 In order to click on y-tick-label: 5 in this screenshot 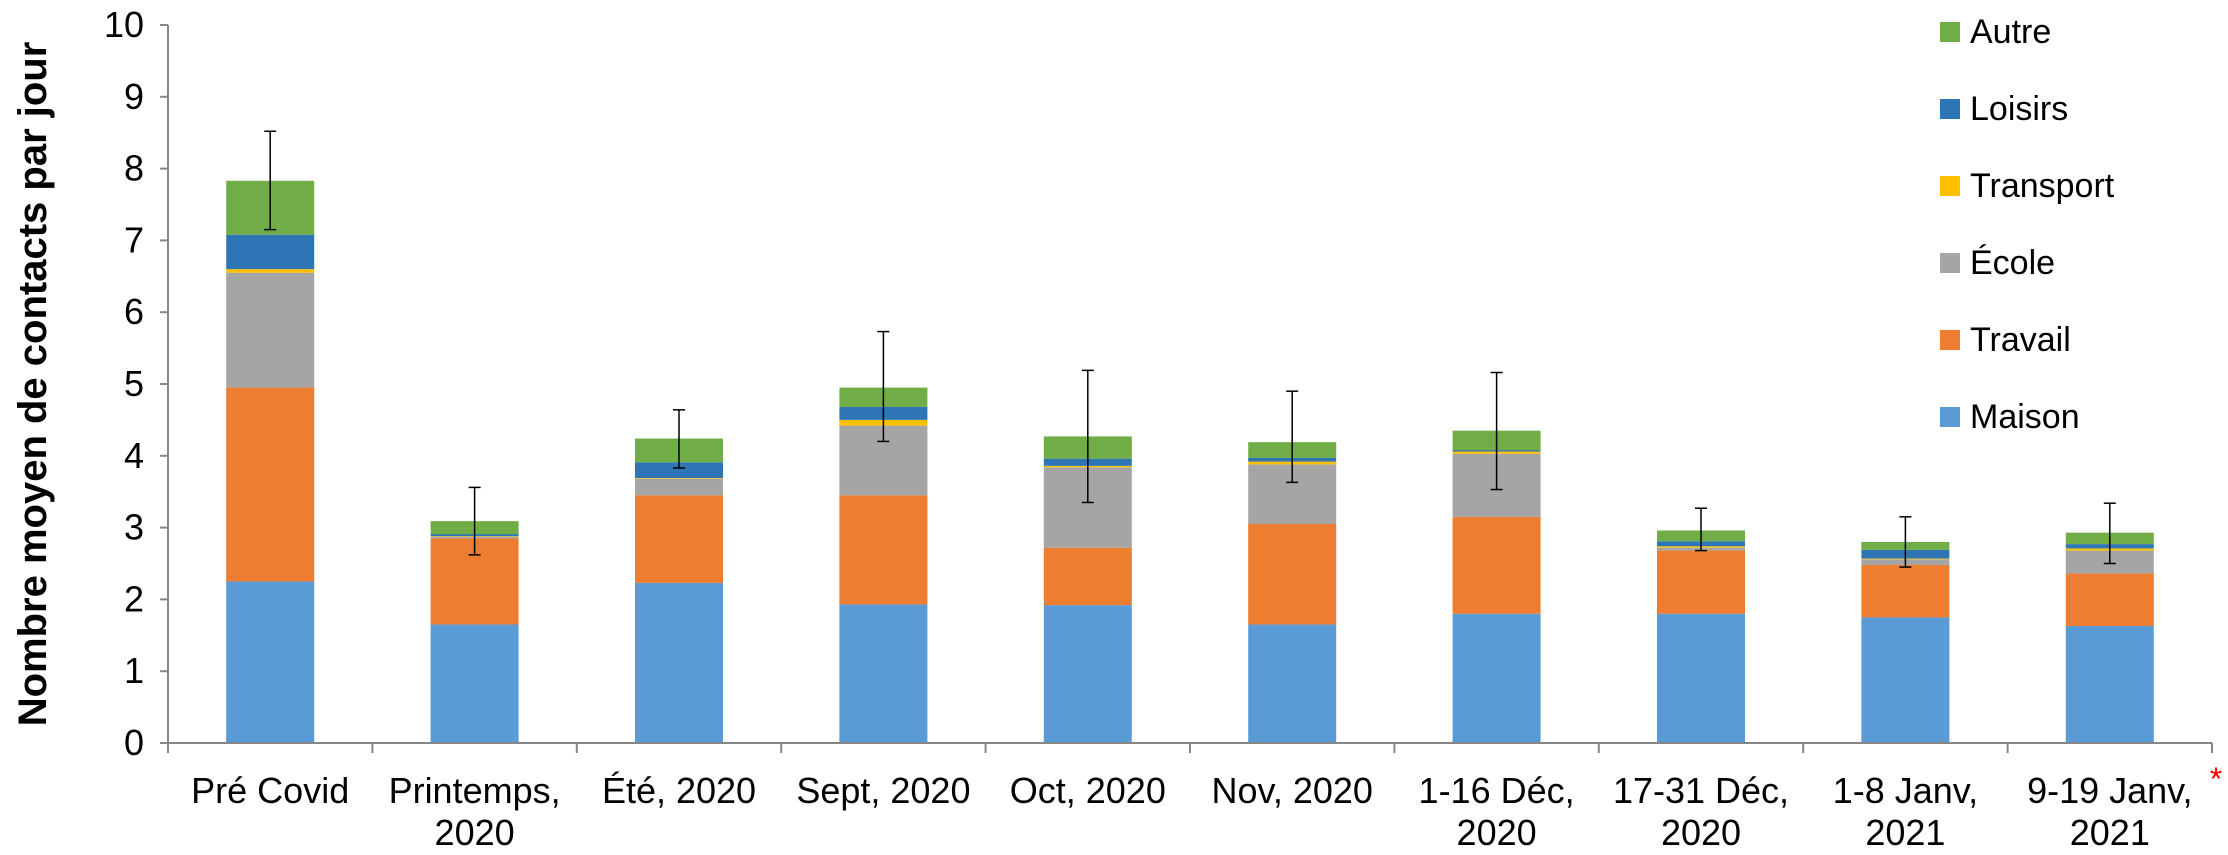, I will do `click(134, 383)`.